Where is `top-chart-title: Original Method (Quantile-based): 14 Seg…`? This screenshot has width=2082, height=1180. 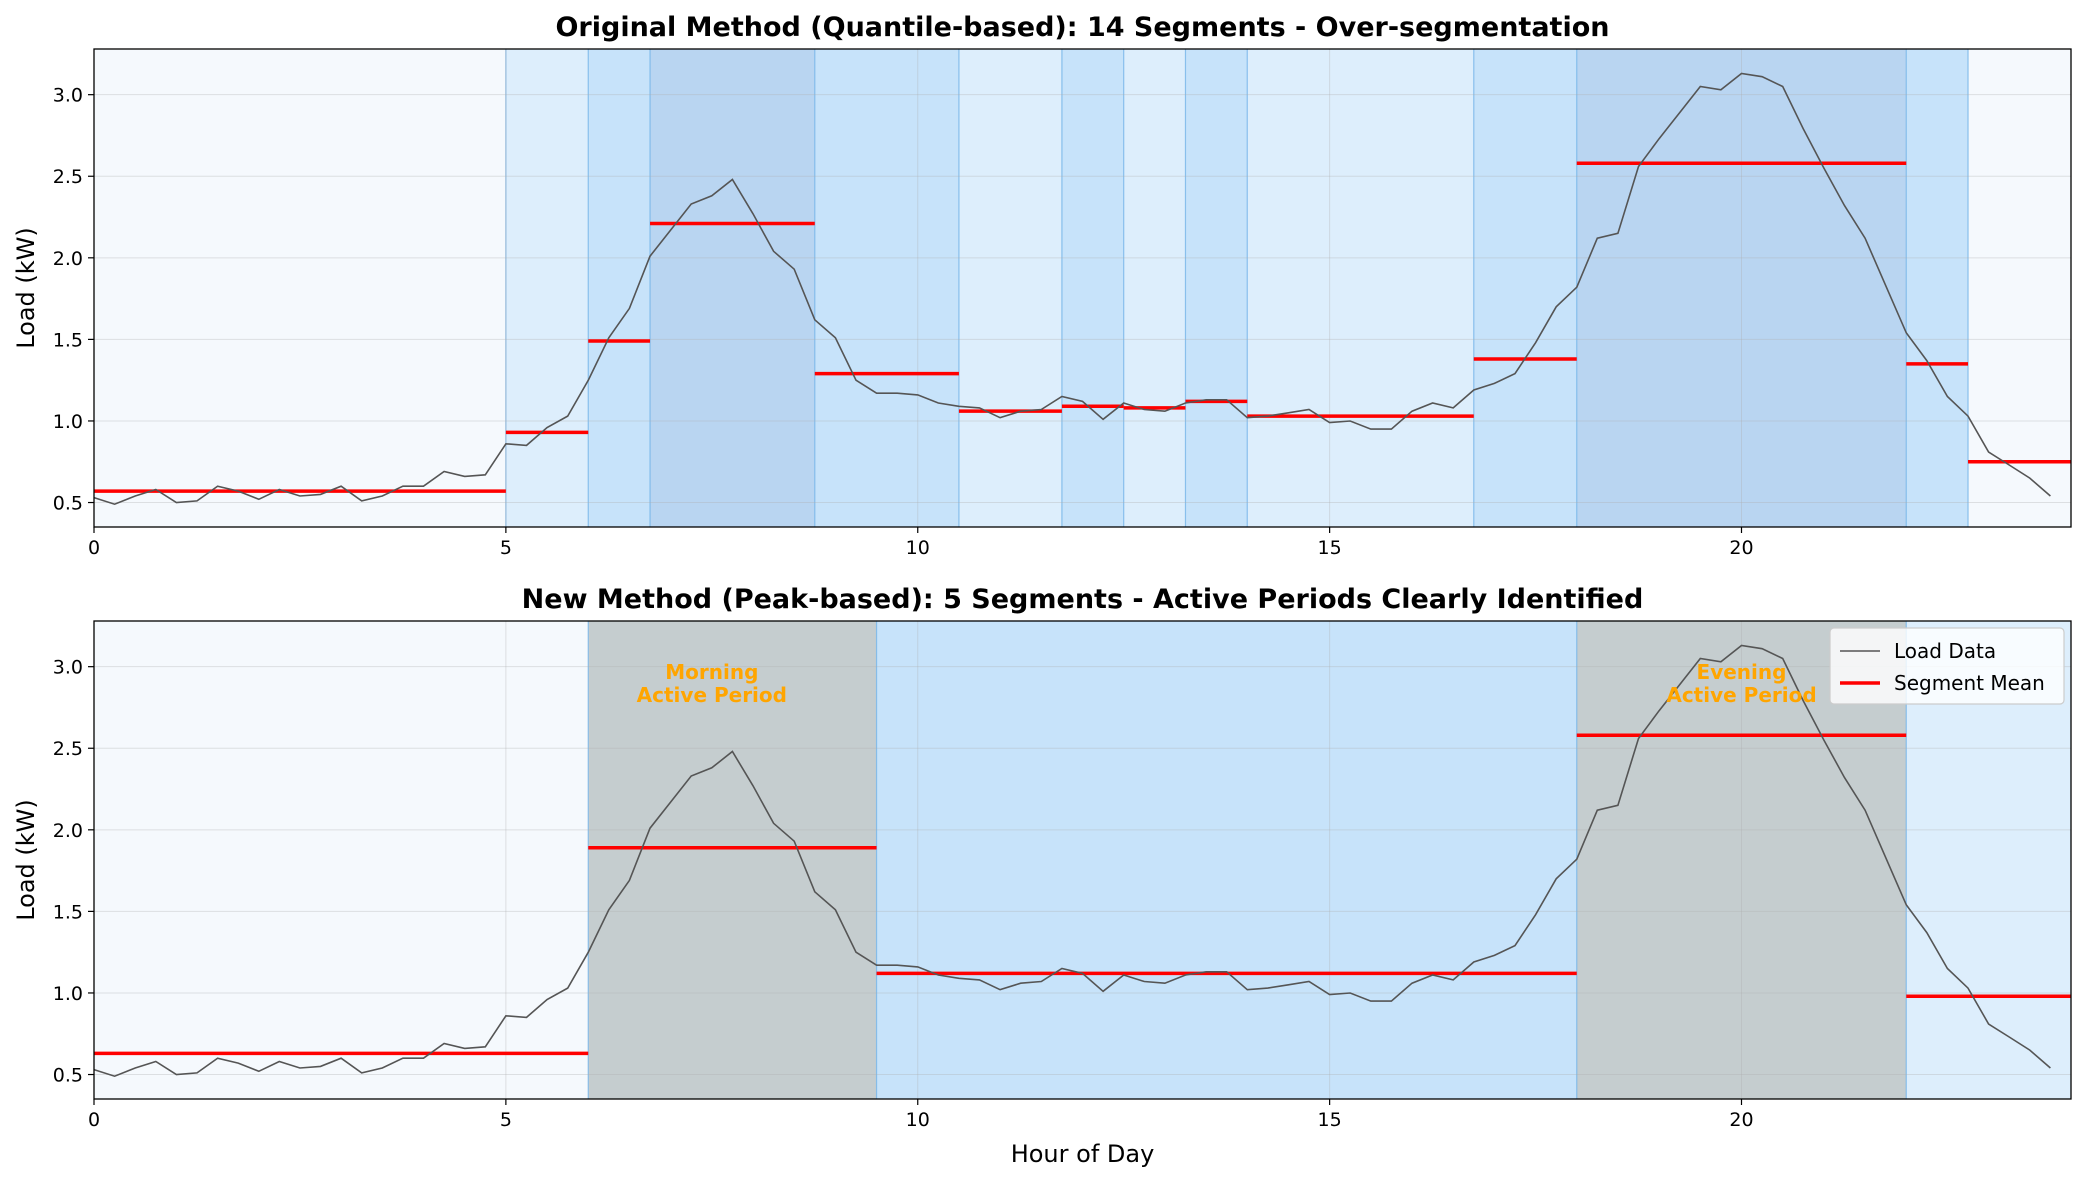 top-chart-title: Original Method (Quantile-based): 14 Seg… is located at coordinates (1082, 27).